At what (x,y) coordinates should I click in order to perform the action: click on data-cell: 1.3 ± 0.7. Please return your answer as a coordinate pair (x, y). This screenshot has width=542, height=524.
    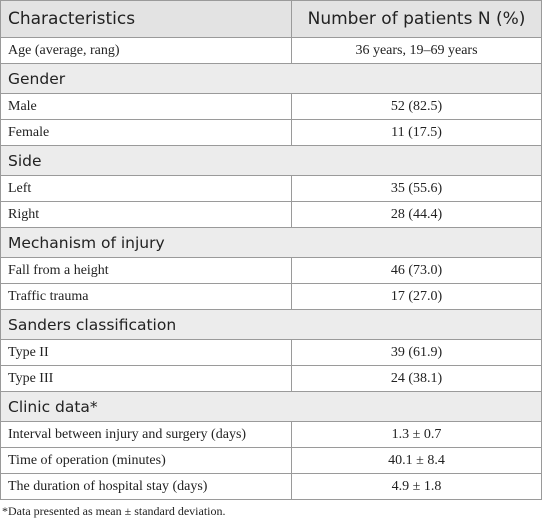
    Looking at the image, I should click on (416, 434).